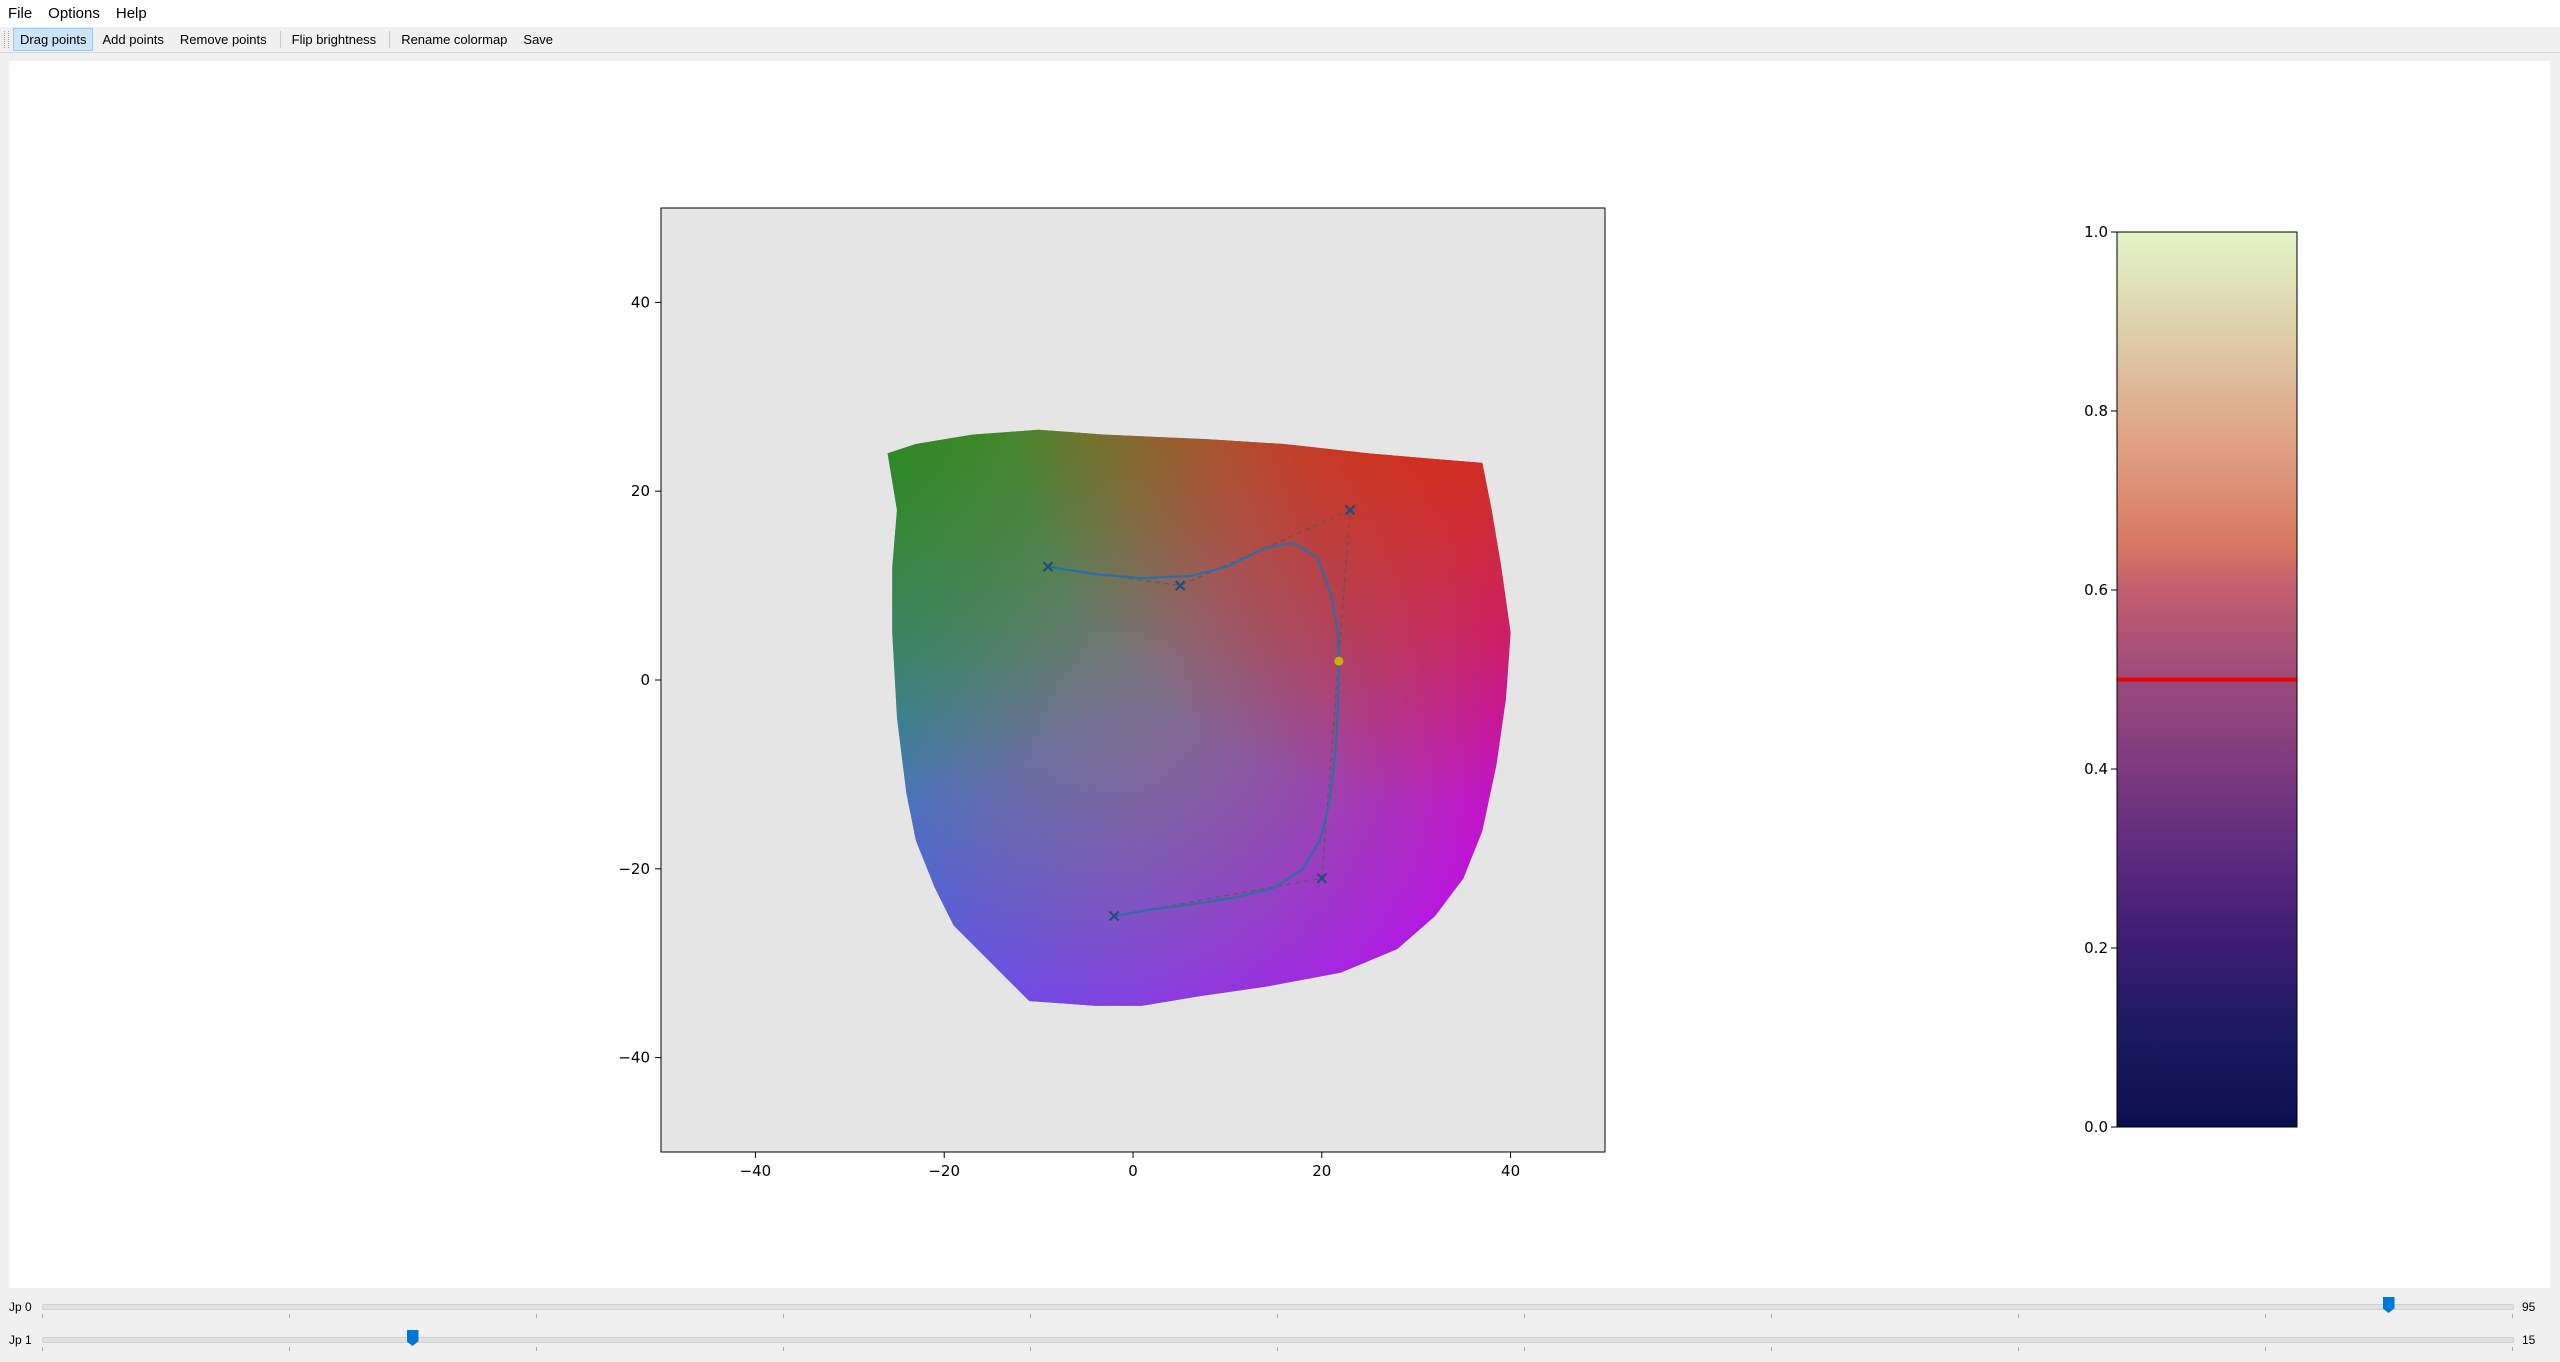 This screenshot has height=1362, width=2560. What do you see at coordinates (2529, 1340) in the screenshot?
I see `slider-jp1-value: 15` at bounding box center [2529, 1340].